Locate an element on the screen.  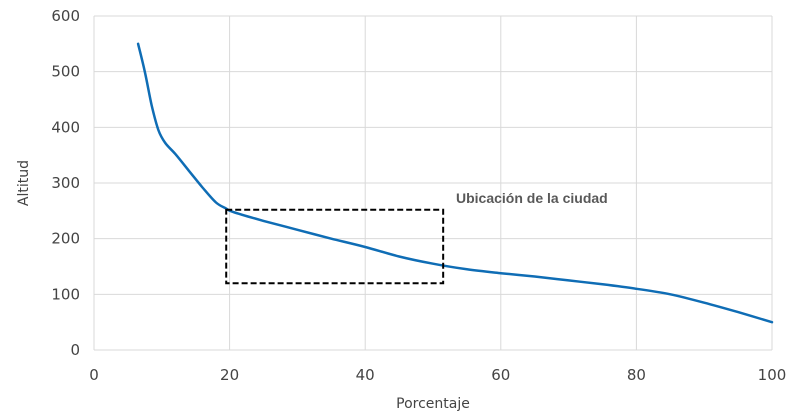
y-axis-title: Altitud is located at coordinates (24, 183).